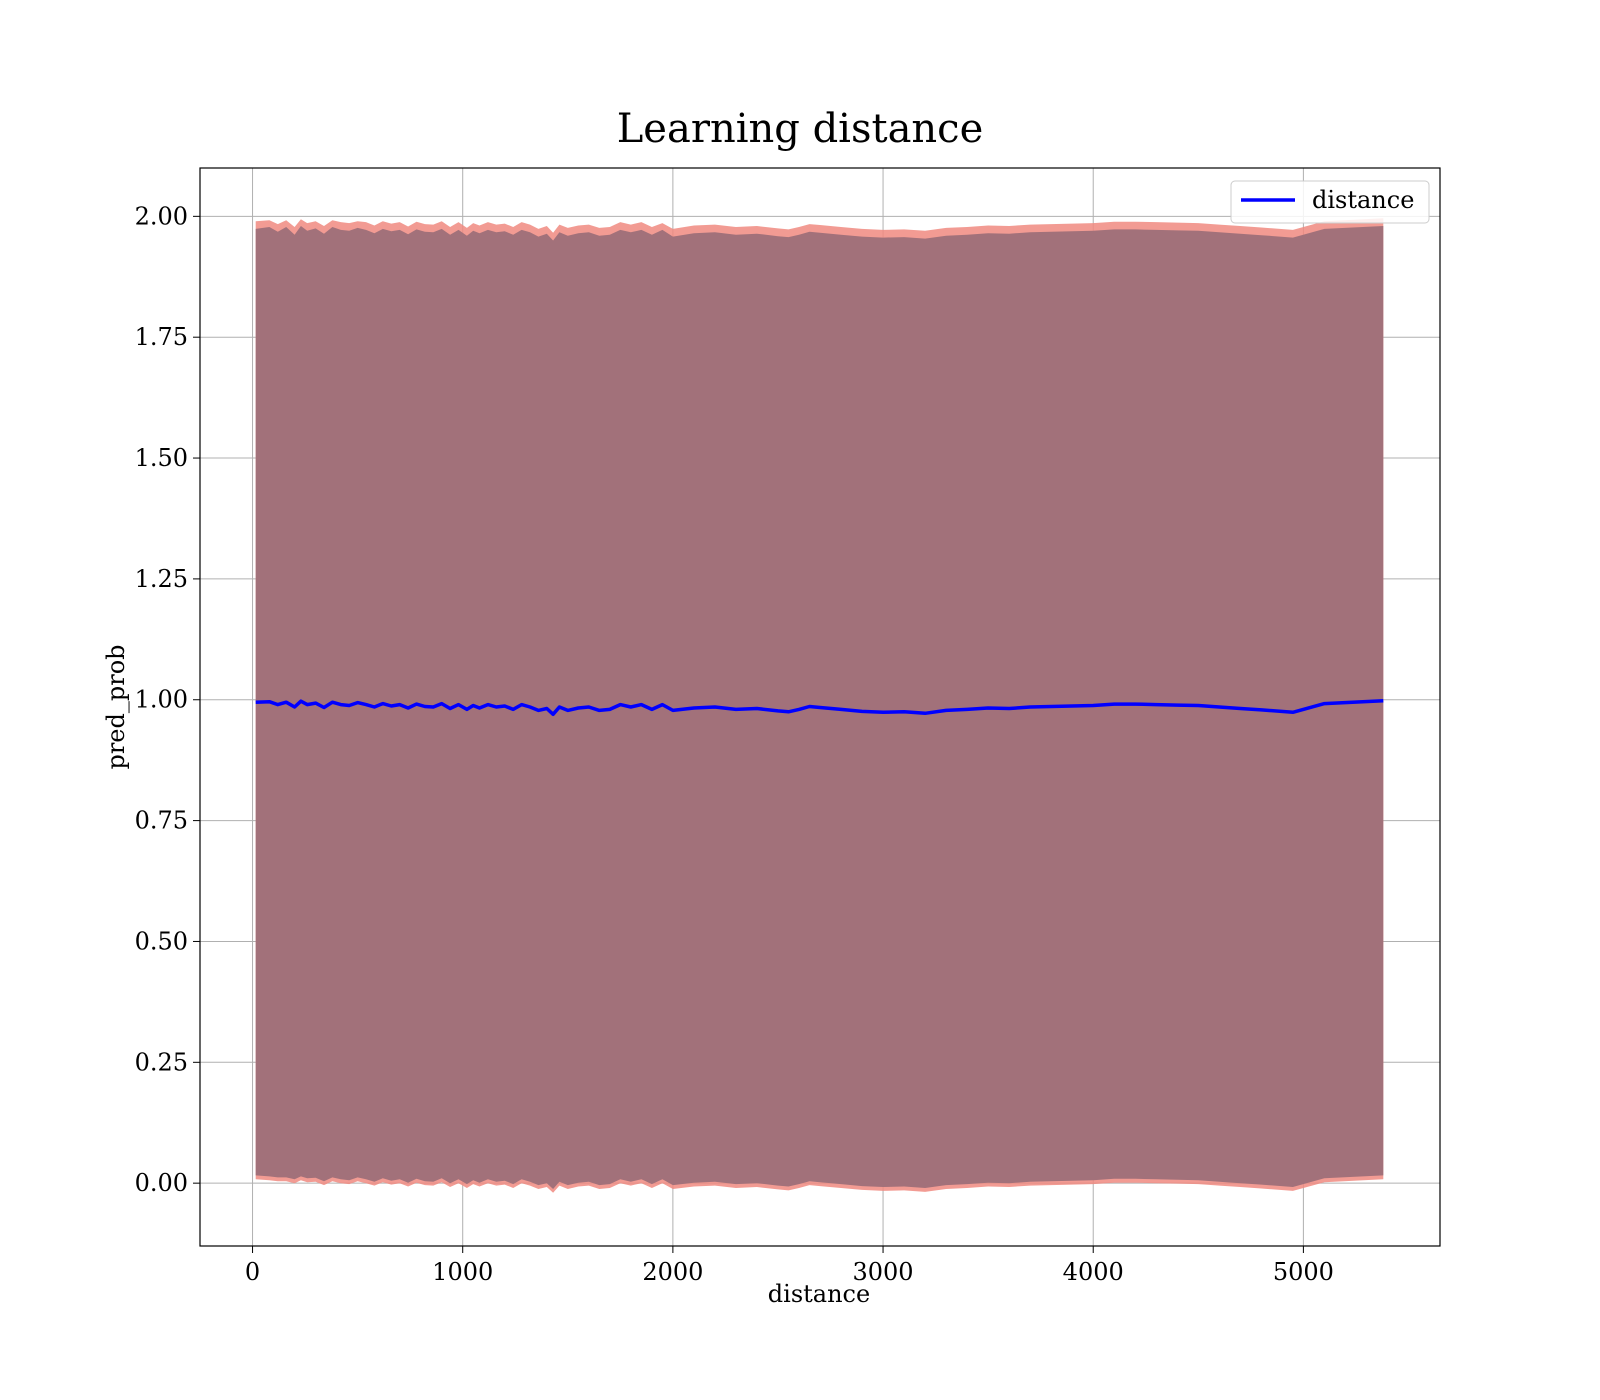  Describe the element at coordinates (161, 458) in the screenshot. I see `y-tick-label-6: 1.50` at that location.